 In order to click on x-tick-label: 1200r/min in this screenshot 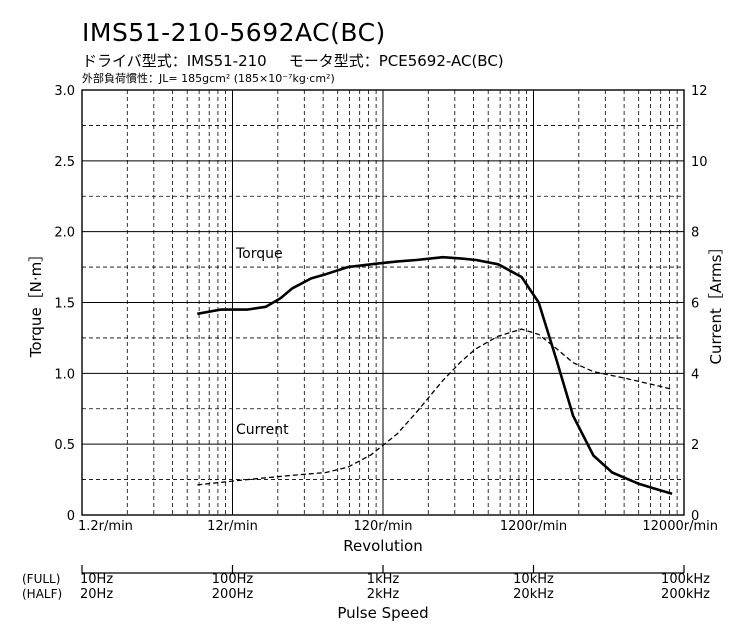, I will do `click(533, 526)`.